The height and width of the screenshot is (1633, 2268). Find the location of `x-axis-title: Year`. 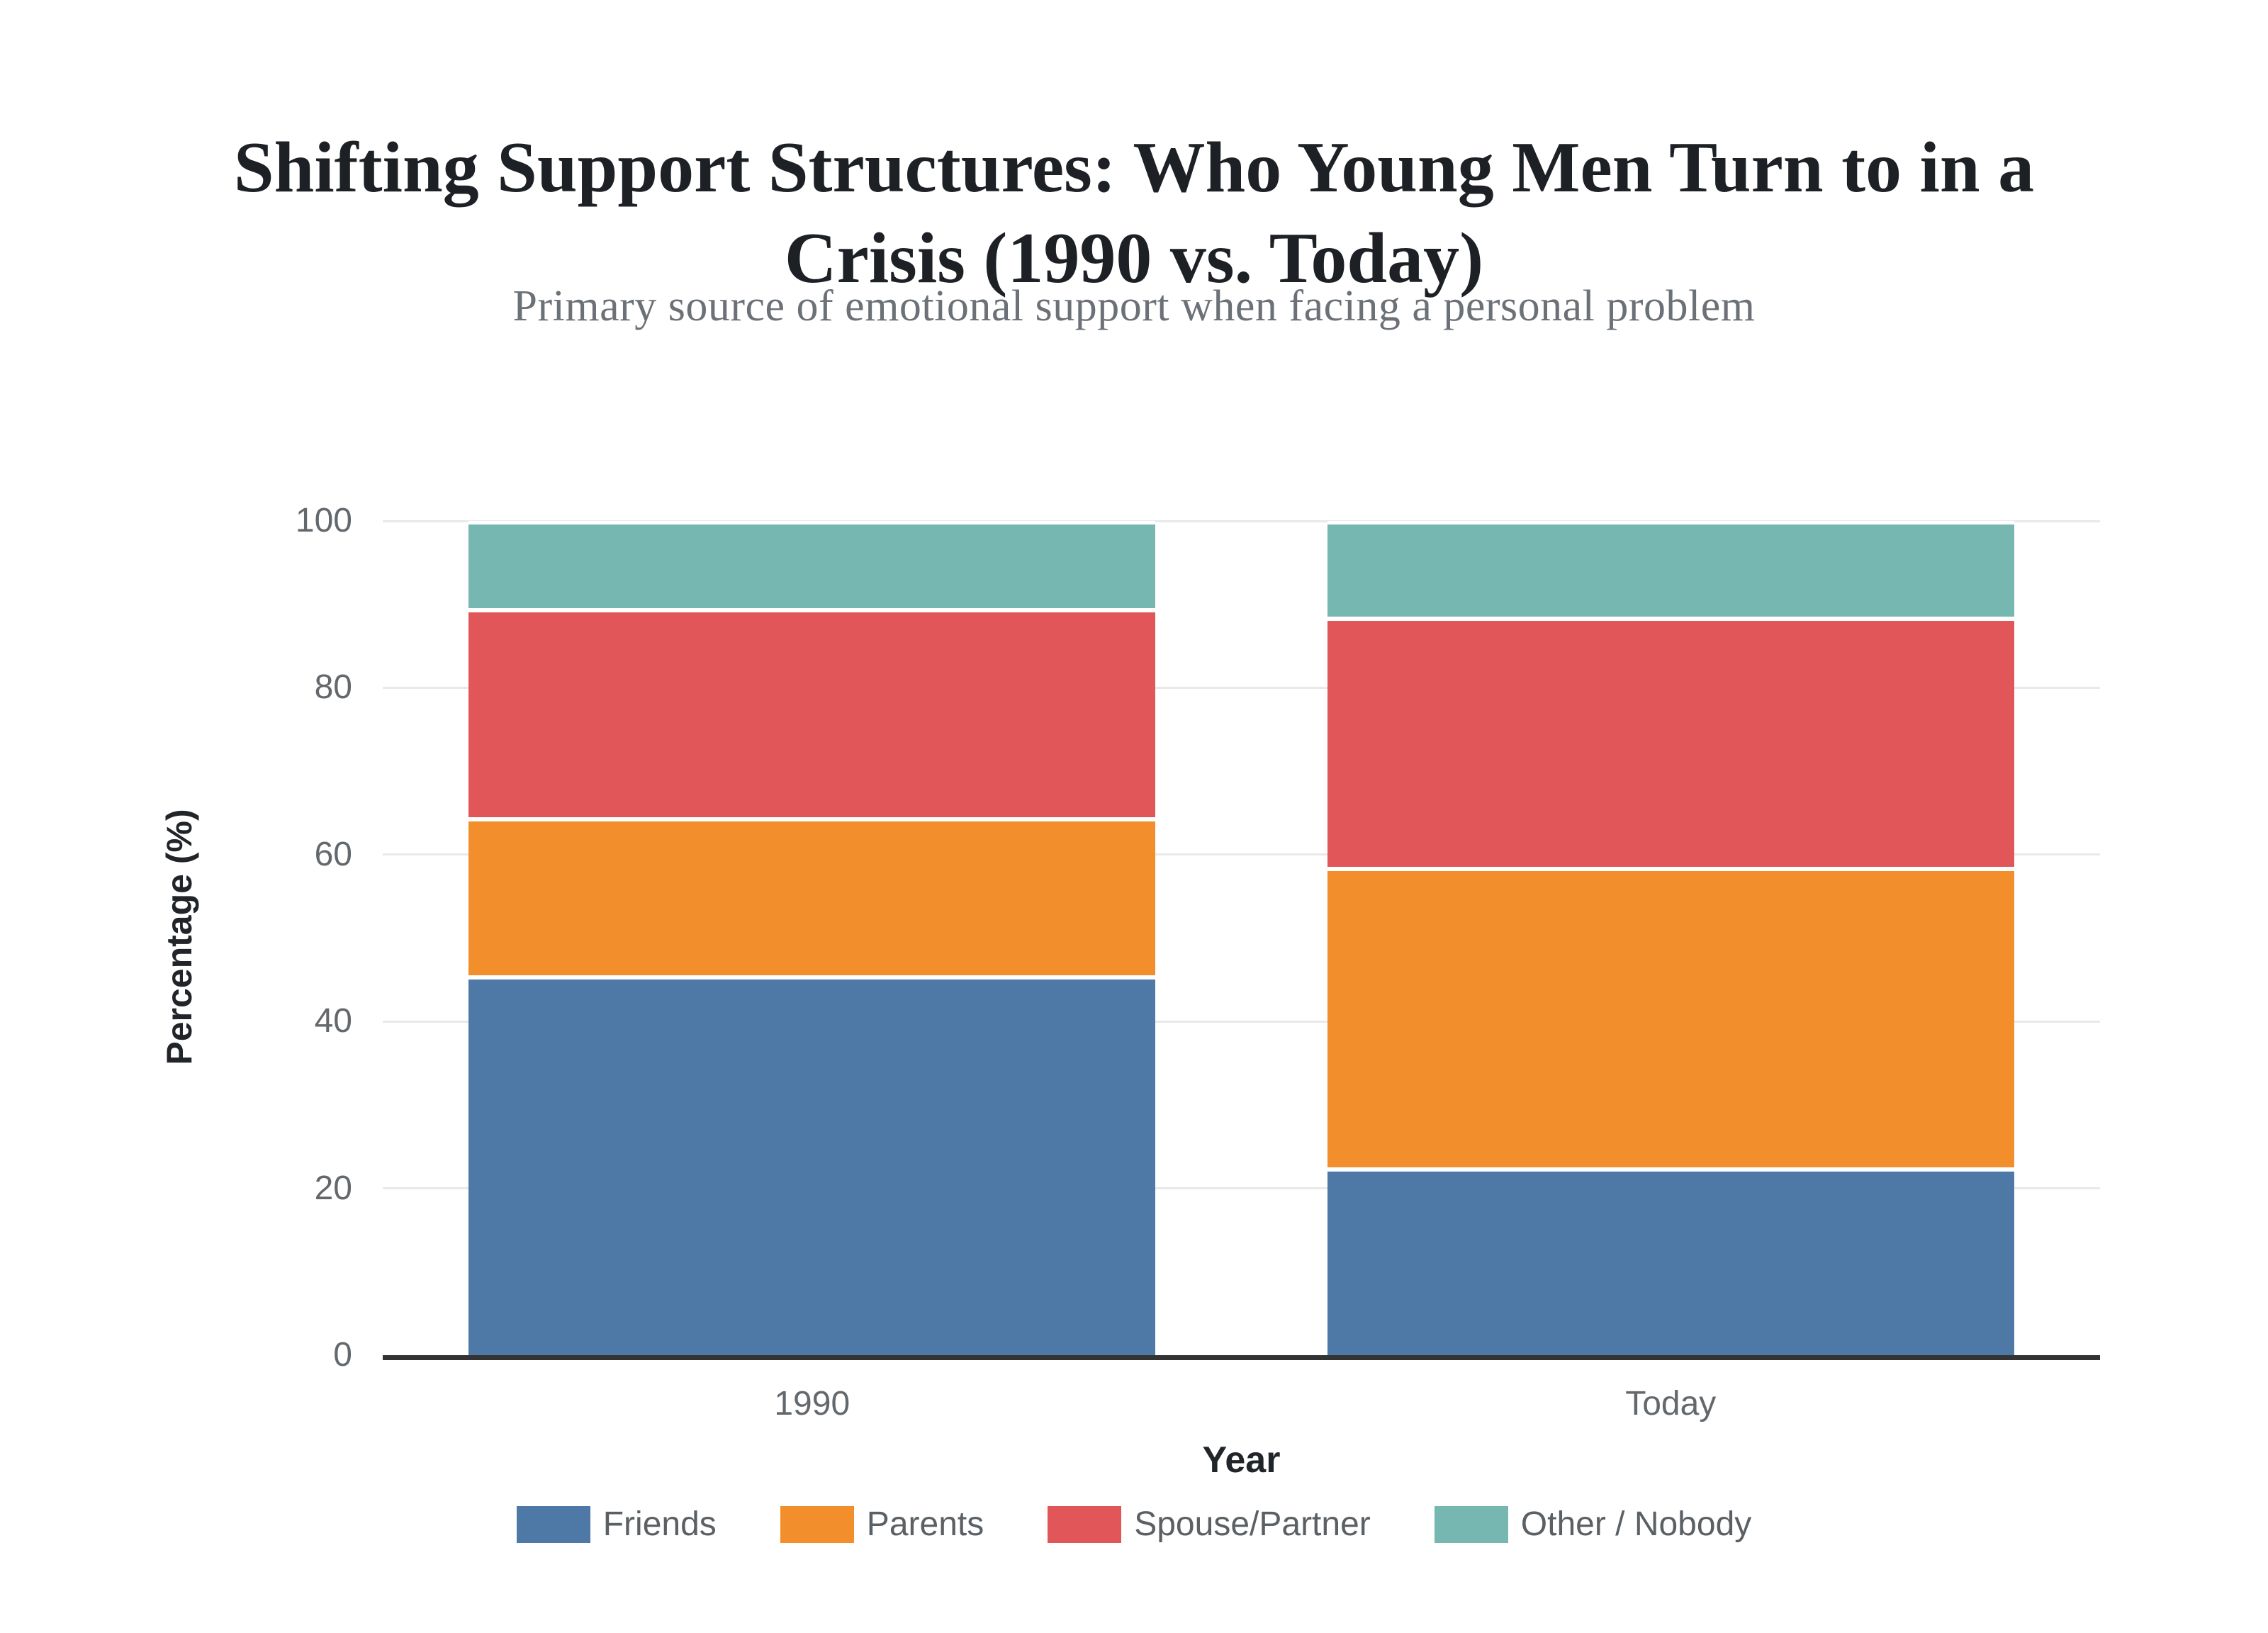

x-axis-title: Year is located at coordinates (1241, 1461).